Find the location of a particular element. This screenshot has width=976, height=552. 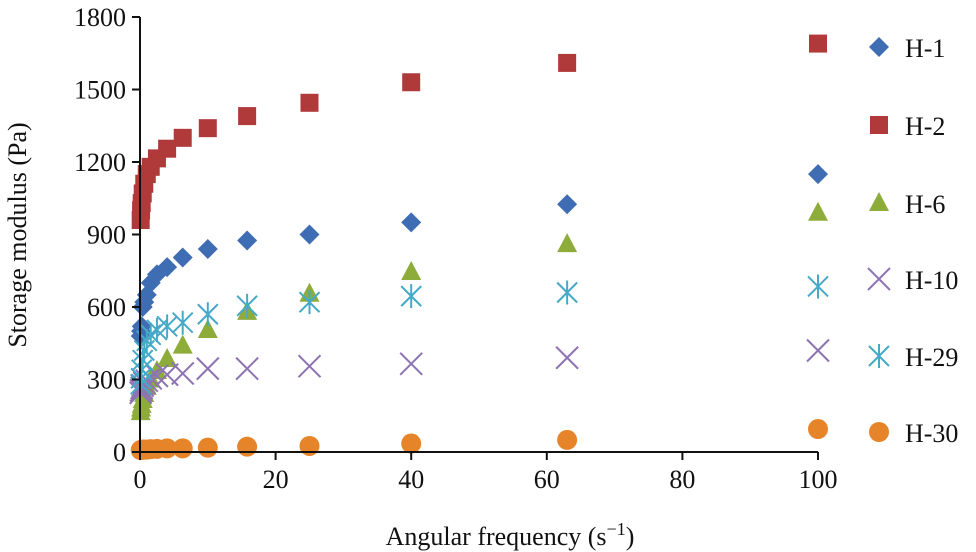

y-axis-label: Storage modulus (Pa) is located at coordinates (17, 234).